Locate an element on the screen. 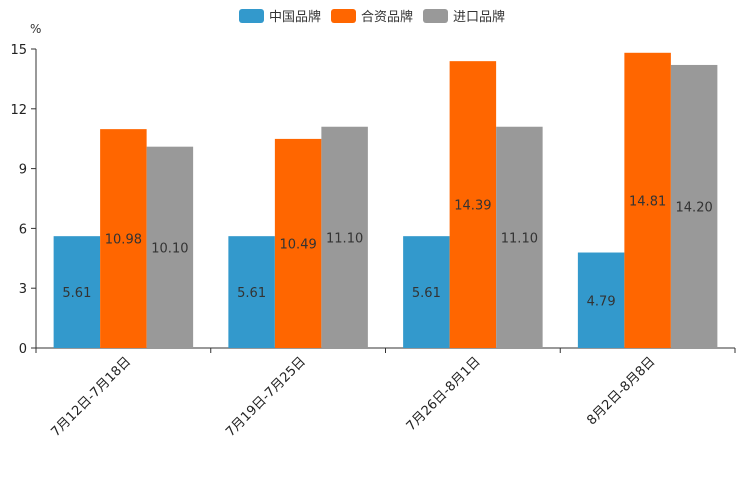  y-tick-label-4: 12 is located at coordinates (18, 110).